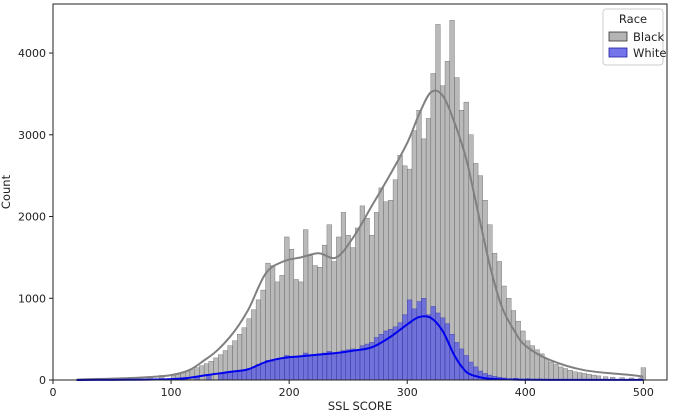 This screenshot has width=685, height=414. Describe the element at coordinates (648, 37) in the screenshot. I see `legend-label-black: Black` at that location.